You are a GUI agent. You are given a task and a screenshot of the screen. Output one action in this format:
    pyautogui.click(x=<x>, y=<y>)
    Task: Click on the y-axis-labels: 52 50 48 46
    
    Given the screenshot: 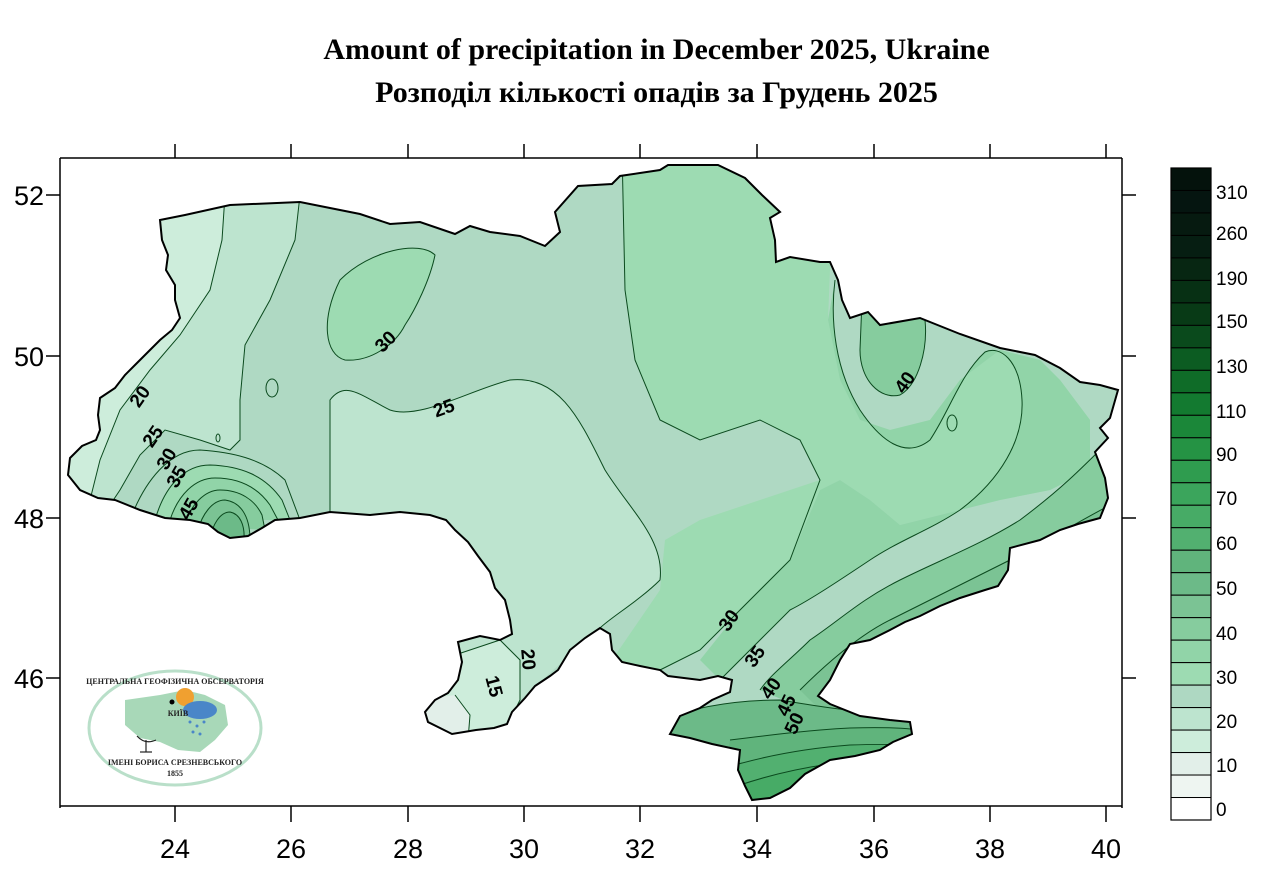 What is the action you would take?
    pyautogui.click(x=29, y=437)
    